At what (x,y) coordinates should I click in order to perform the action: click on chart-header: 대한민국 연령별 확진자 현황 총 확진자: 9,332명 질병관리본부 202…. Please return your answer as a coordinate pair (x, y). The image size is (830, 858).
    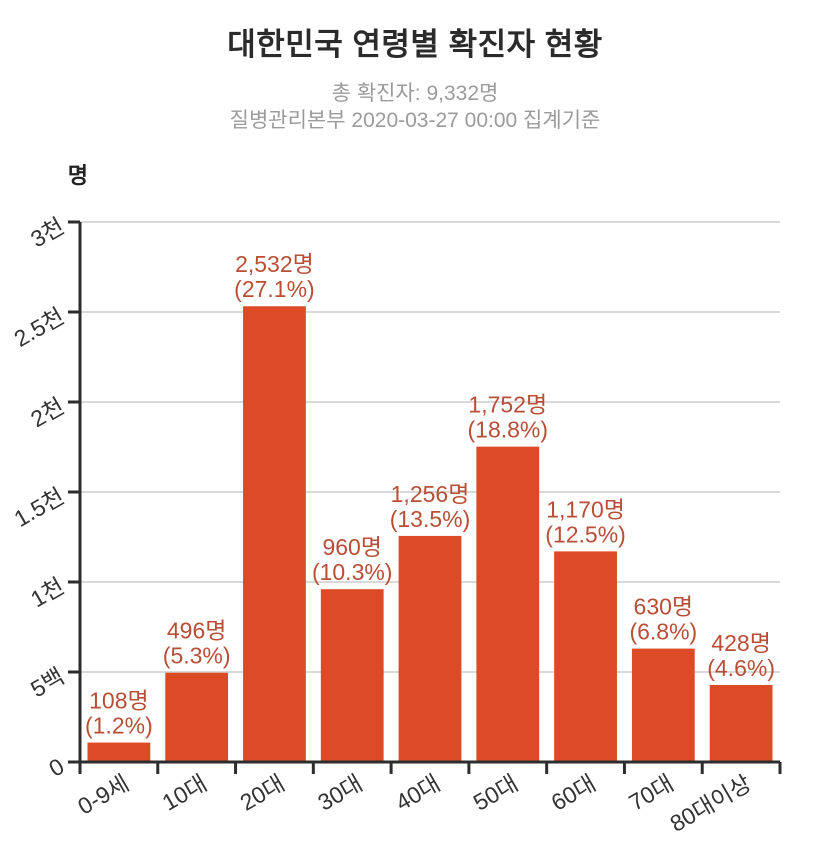
    Looking at the image, I should click on (415, 80).